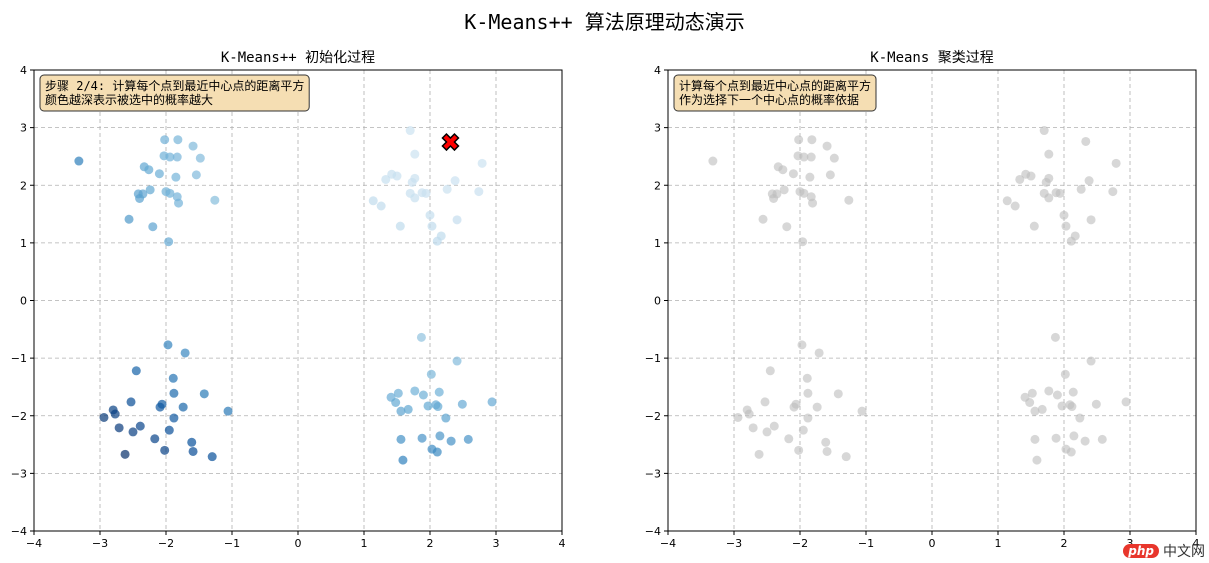  What do you see at coordinates (364, 543) in the screenshot?
I see `x-tick-label: 1` at bounding box center [364, 543].